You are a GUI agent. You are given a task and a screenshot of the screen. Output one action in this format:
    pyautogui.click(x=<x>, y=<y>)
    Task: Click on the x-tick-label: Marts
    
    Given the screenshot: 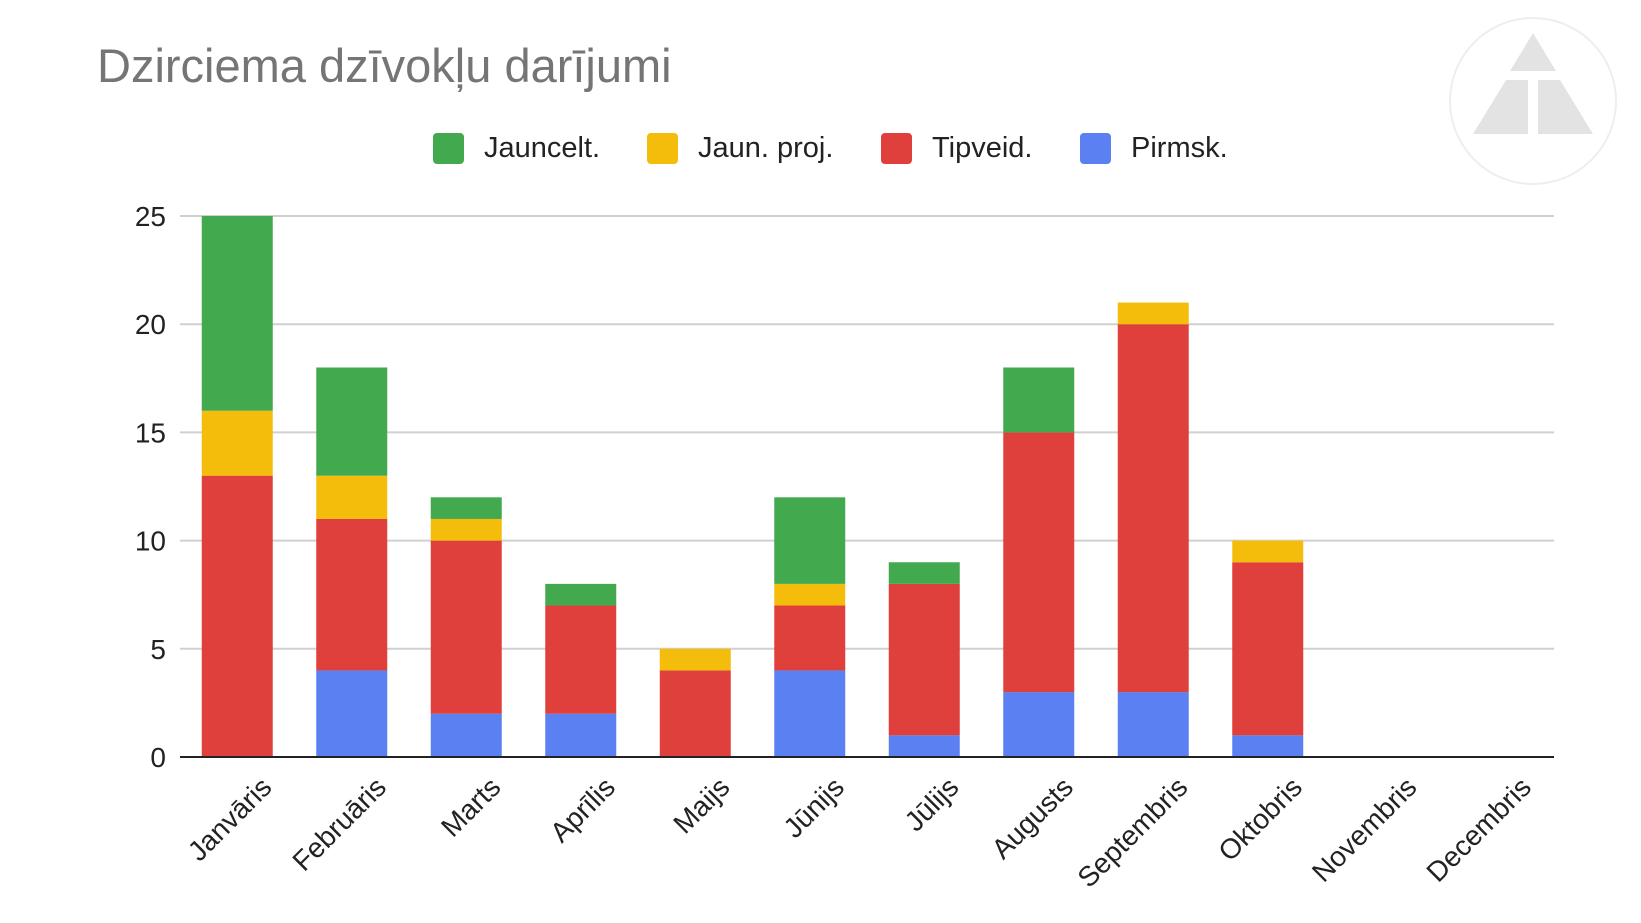 What is the action you would take?
    pyautogui.click(x=470, y=806)
    